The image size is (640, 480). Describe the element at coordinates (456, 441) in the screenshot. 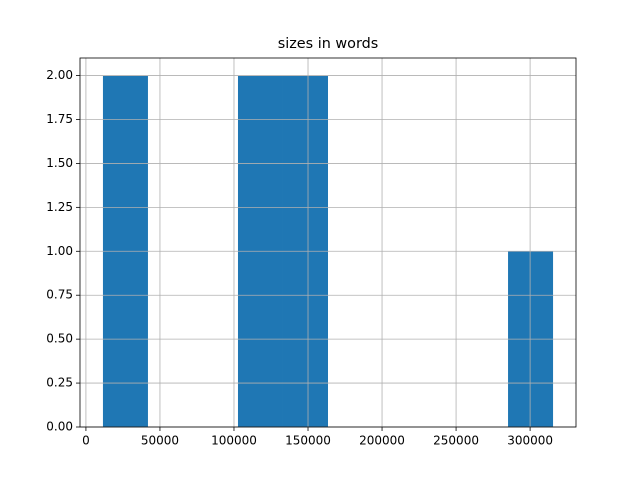

I see `x-tick-label: 250000` at that location.